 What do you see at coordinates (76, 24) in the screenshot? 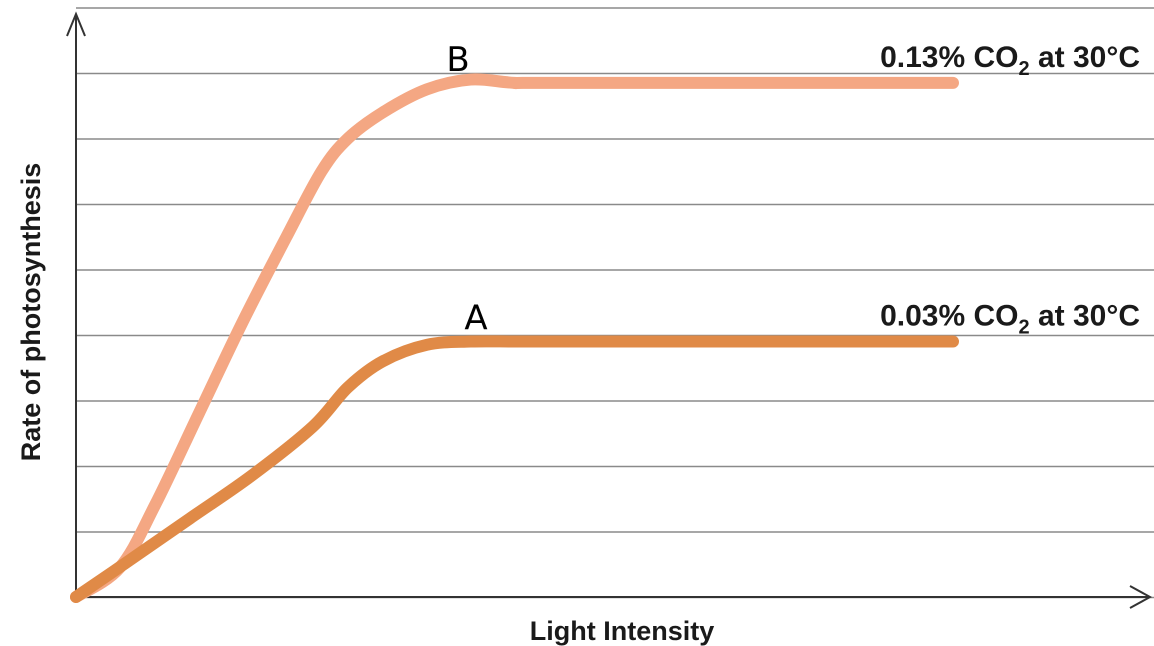
I see `y-axis-arrow-icon` at bounding box center [76, 24].